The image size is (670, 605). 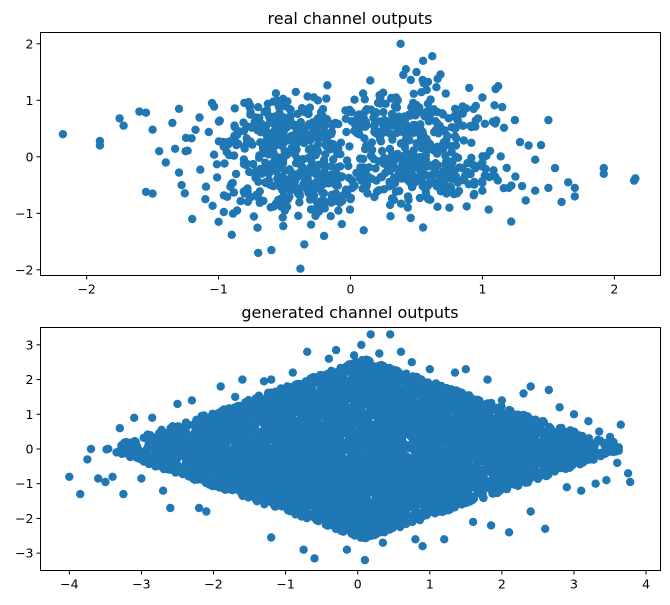 I want to click on x-tick-label-real: 2, so click(x=614, y=289).